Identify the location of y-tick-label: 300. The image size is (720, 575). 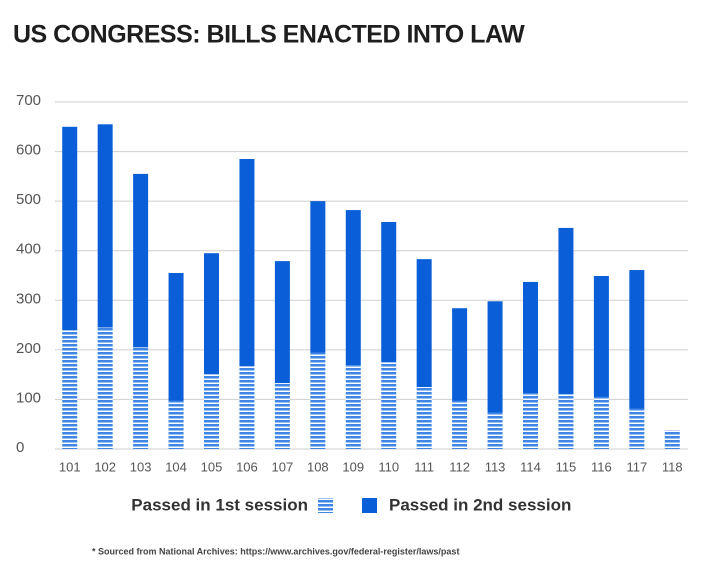
(28, 298).